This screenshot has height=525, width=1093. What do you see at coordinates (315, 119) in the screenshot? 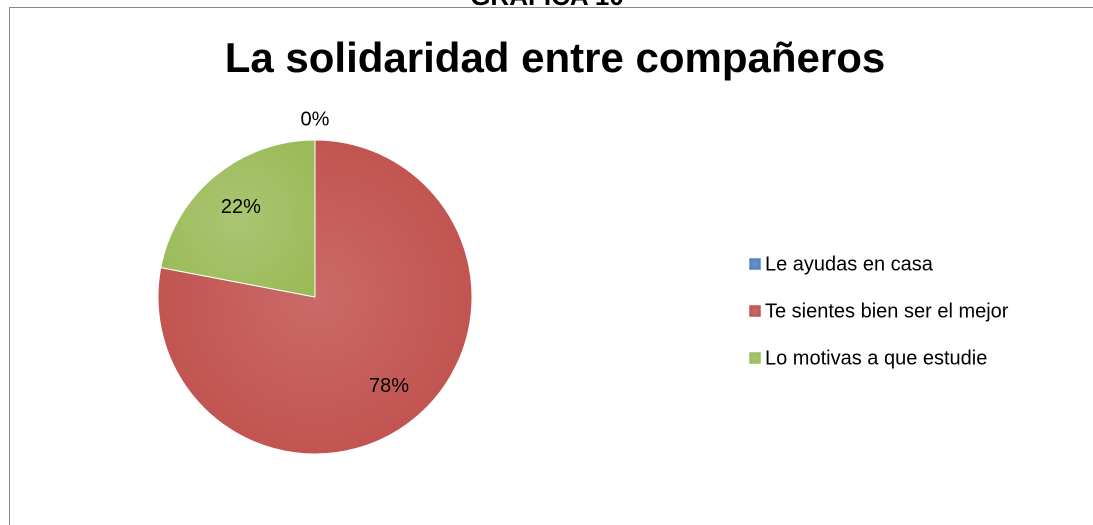
I see `data-label: 0%` at bounding box center [315, 119].